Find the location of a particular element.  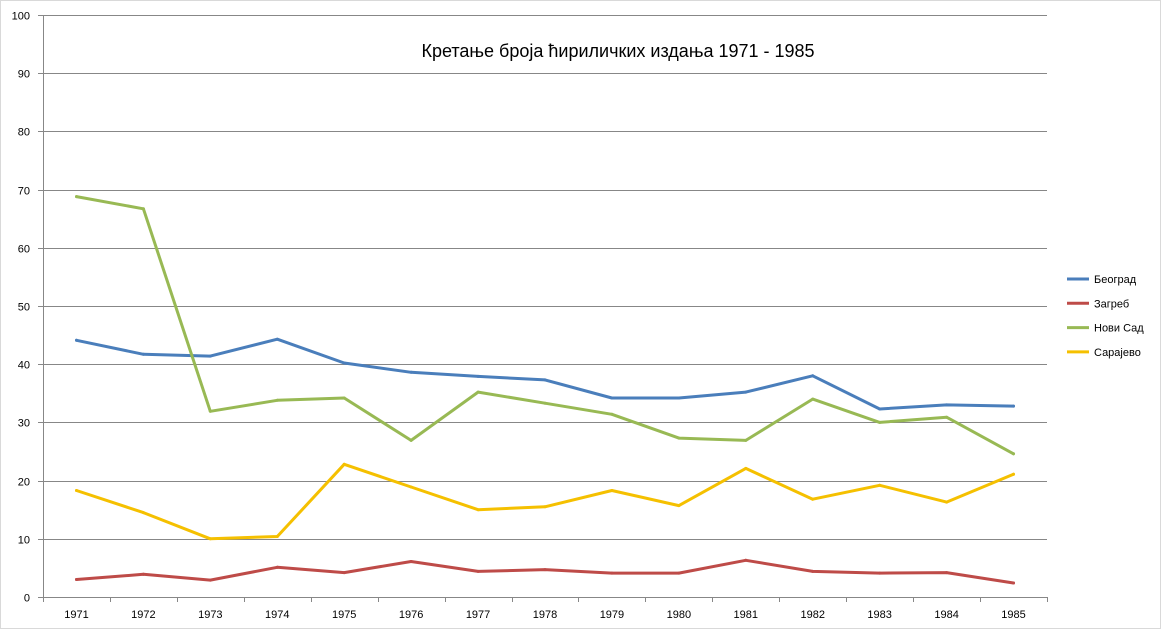

y-tick-label: 10 is located at coordinates (24, 541).